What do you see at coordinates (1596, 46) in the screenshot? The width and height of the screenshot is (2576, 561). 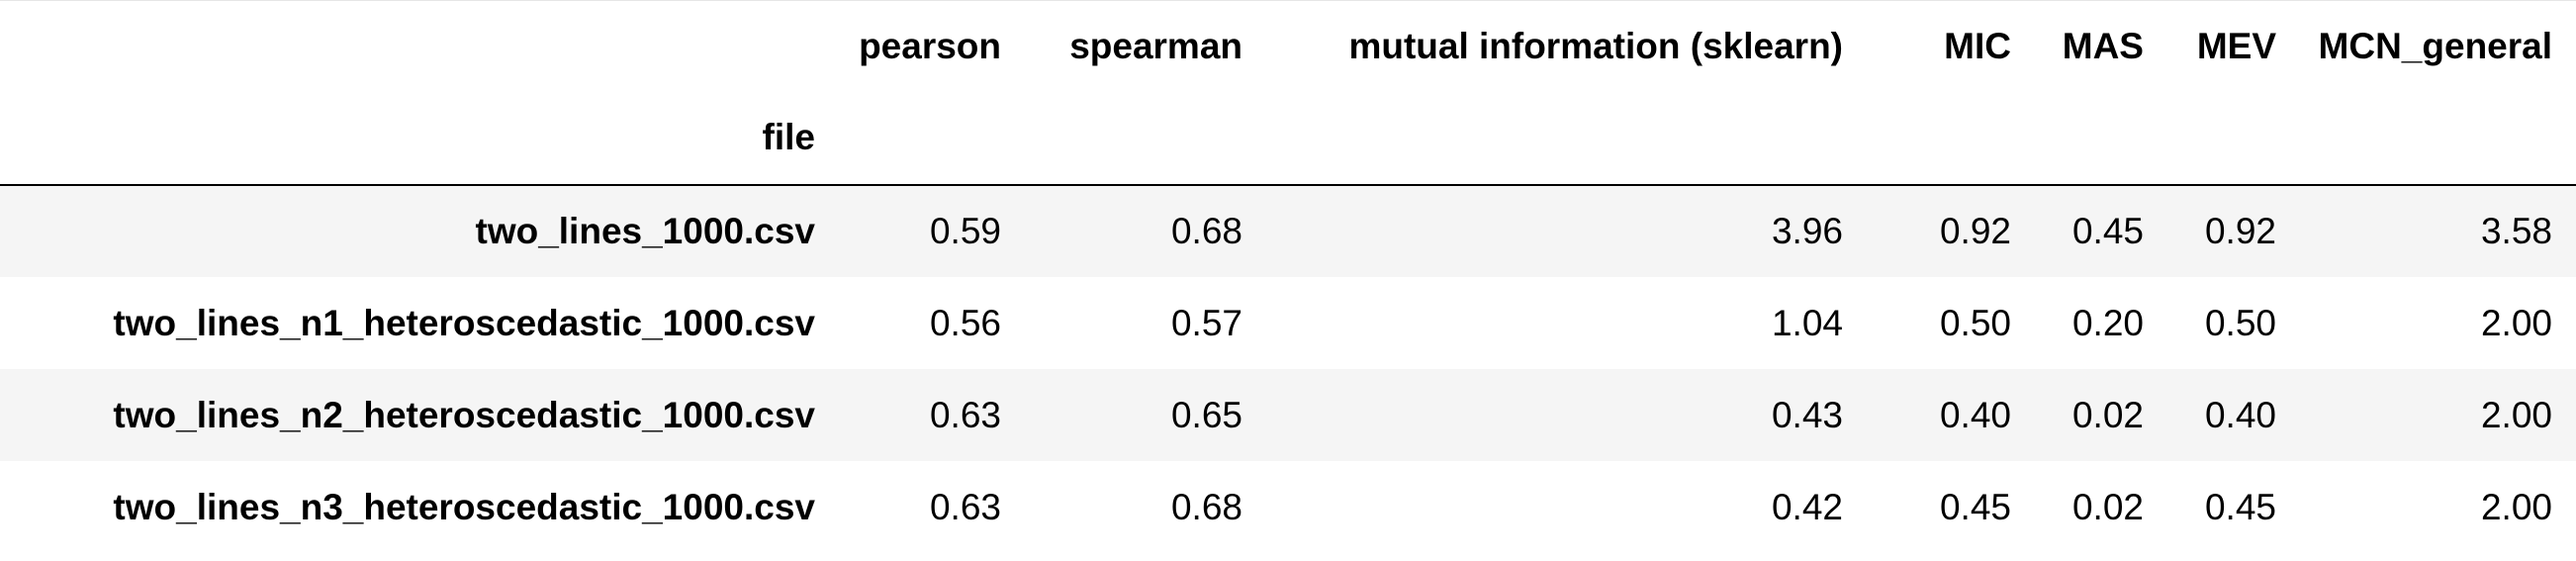 I see `column-header-mutual-information: mutual information (sklearn)` at bounding box center [1596, 46].